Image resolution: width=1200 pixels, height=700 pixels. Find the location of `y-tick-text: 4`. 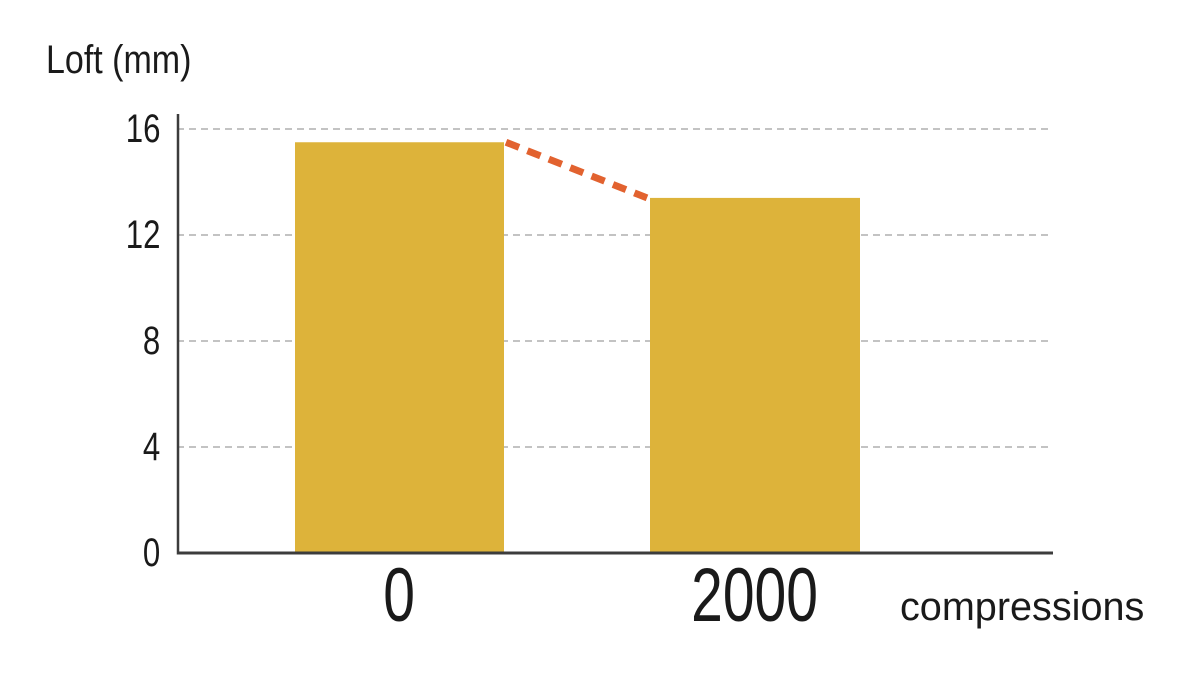

y-tick-text: 4 is located at coordinates (151, 447).